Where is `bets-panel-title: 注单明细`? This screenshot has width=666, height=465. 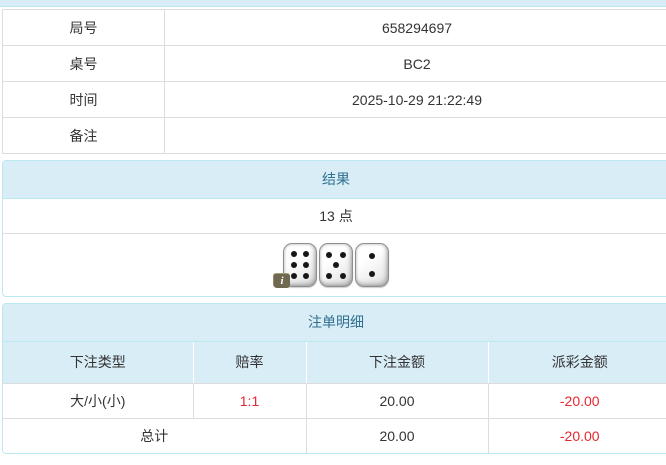
bets-panel-title: 注单明细 is located at coordinates (334, 323).